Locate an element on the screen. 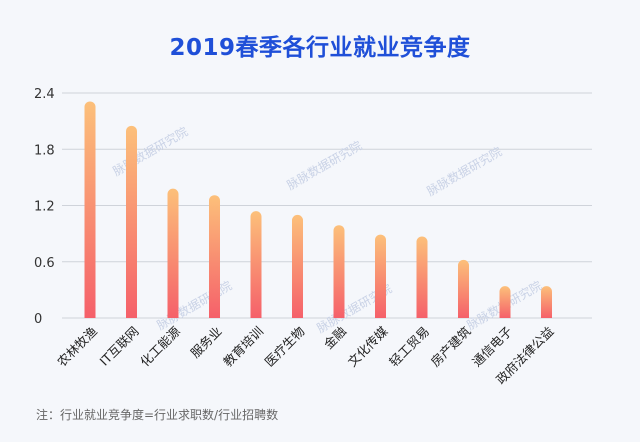 The image size is (640, 442). y-tick-label: 1.2 is located at coordinates (44, 207).